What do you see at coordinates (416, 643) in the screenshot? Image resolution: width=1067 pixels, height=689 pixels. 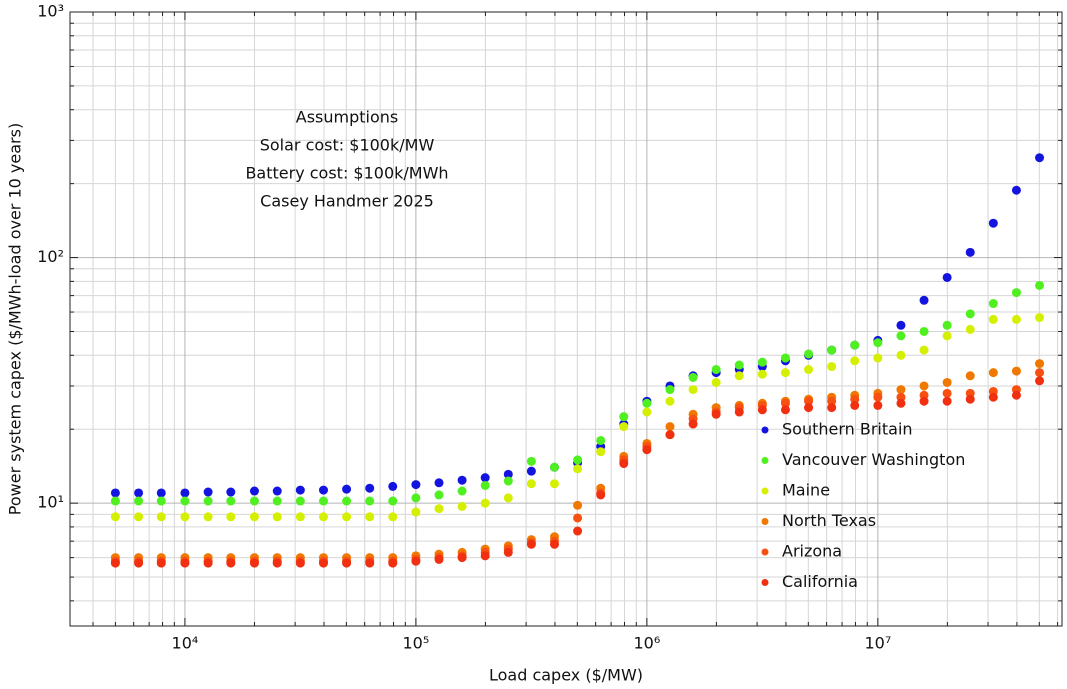 I see `x-tick-label: 10⁵` at bounding box center [416, 643].